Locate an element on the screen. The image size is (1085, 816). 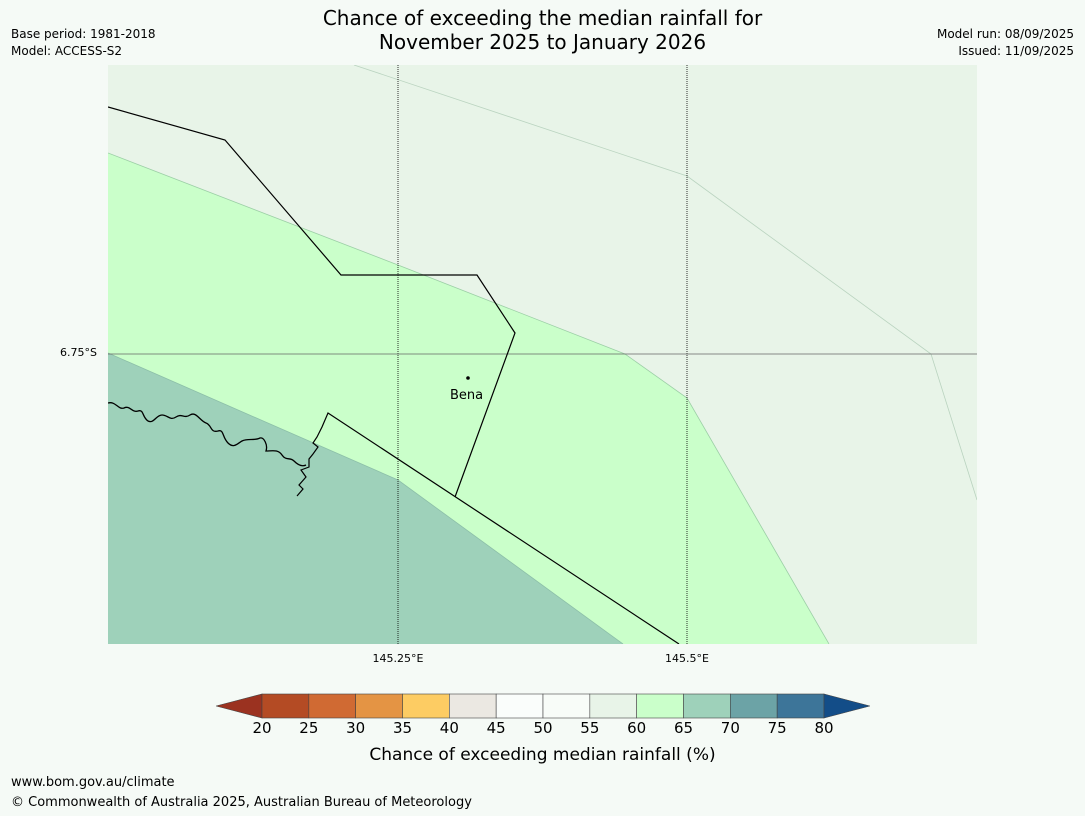
footer-url: www.bom.gov.au/climate is located at coordinates (93, 782).